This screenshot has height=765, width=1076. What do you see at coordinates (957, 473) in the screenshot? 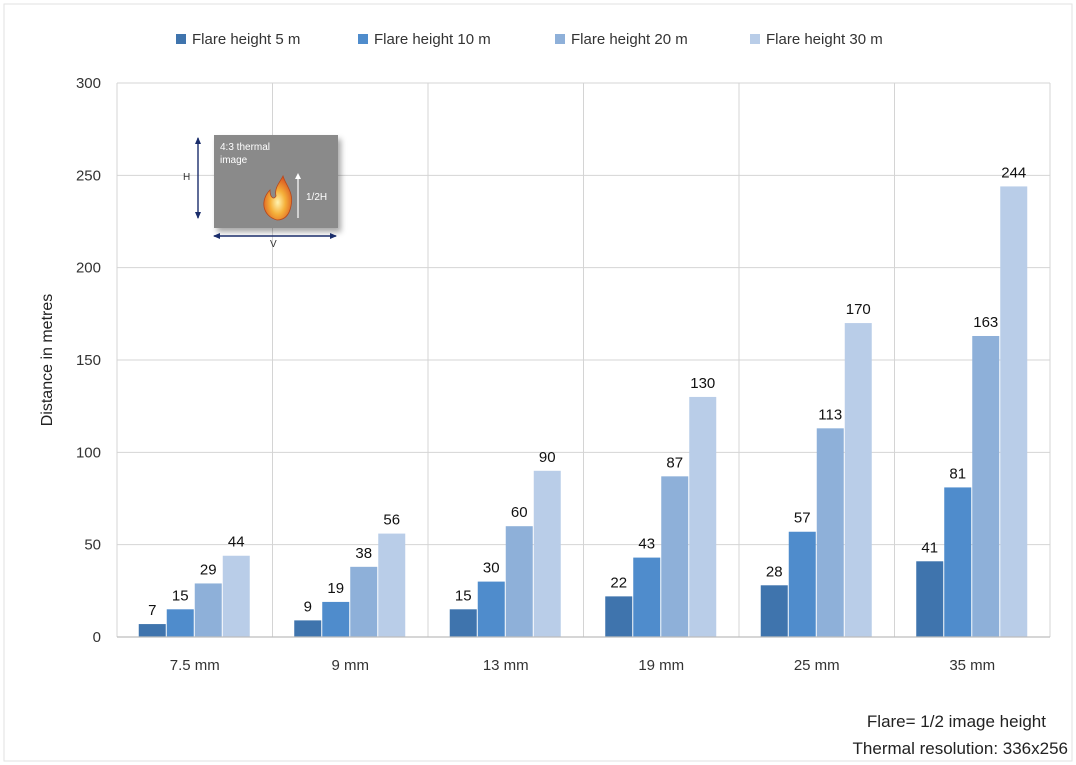
I see `data-label: 81` at bounding box center [957, 473].